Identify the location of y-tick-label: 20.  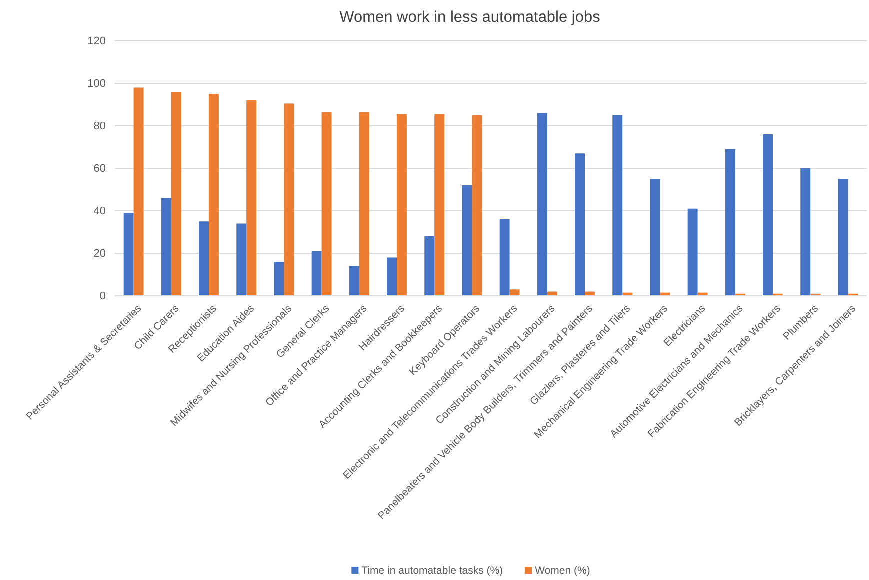
(100, 254).